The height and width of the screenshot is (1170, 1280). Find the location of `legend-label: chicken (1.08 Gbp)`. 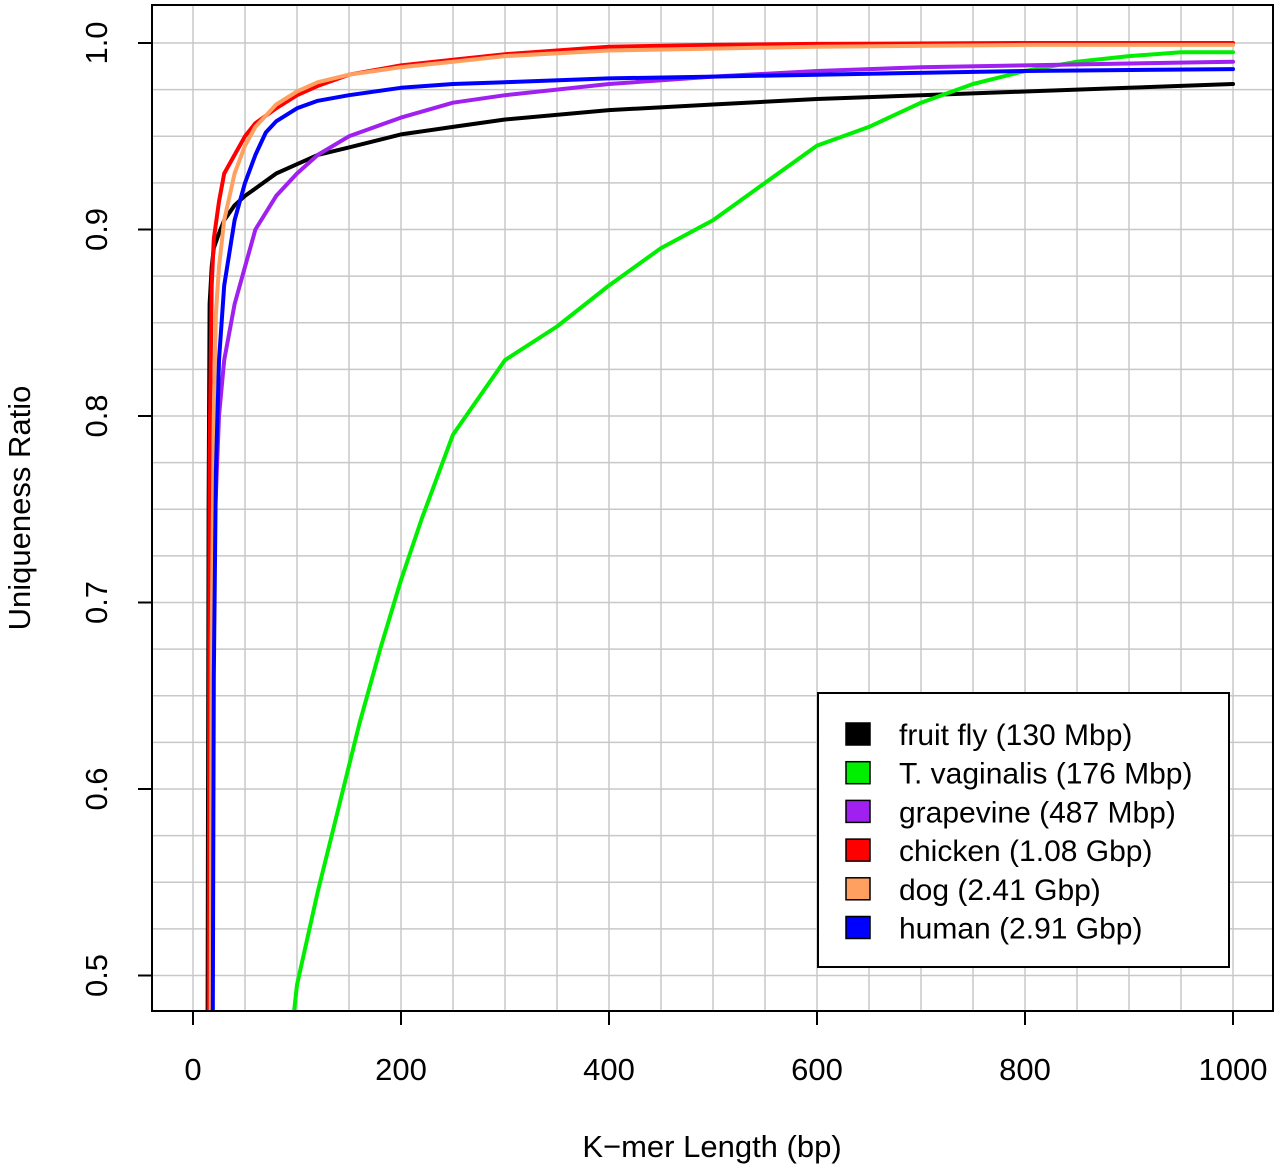

legend-label: chicken (1.08 Gbp) is located at coordinates (1025, 851).